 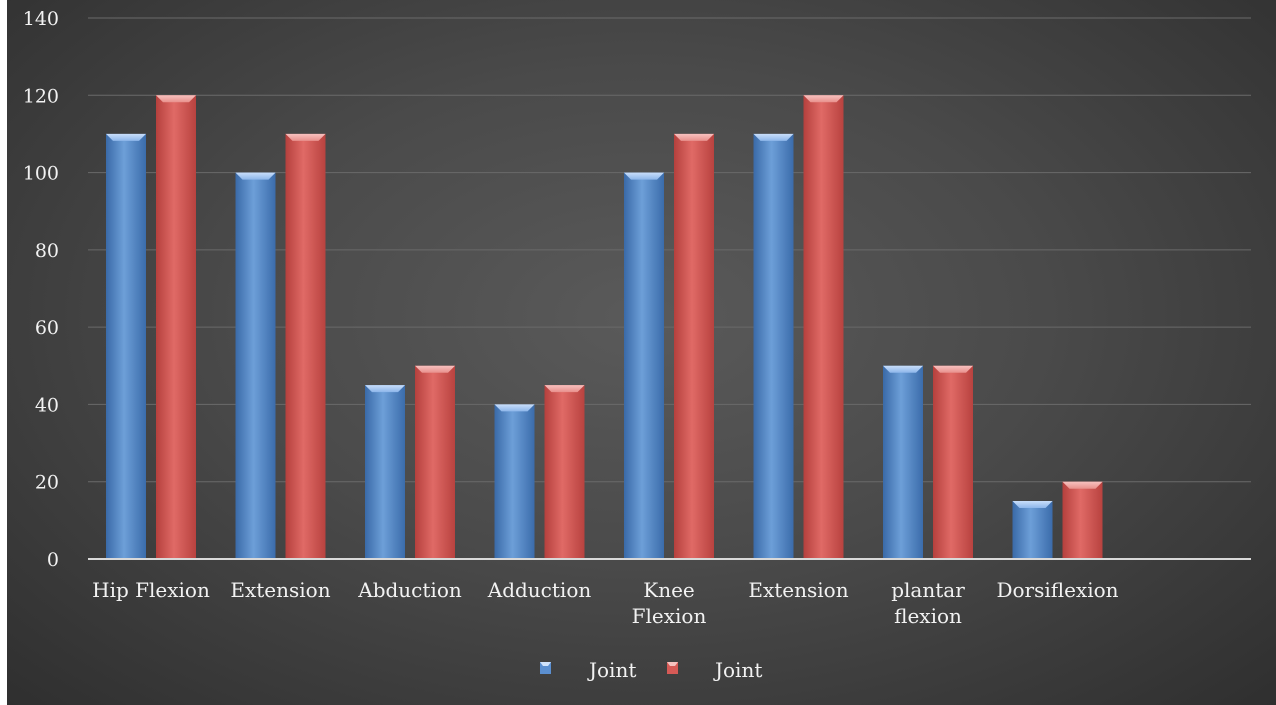 I want to click on legend: Joint Joint, so click(x=651, y=670).